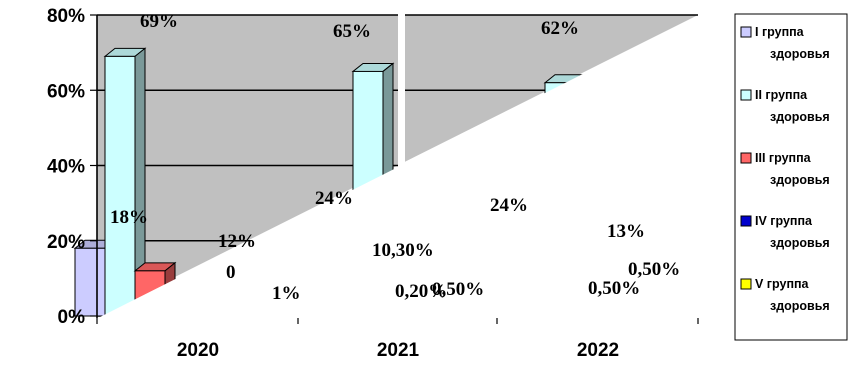 The height and width of the screenshot is (365, 852). Describe the element at coordinates (66, 16) in the screenshot. I see `y-tick-label: 80%` at that location.